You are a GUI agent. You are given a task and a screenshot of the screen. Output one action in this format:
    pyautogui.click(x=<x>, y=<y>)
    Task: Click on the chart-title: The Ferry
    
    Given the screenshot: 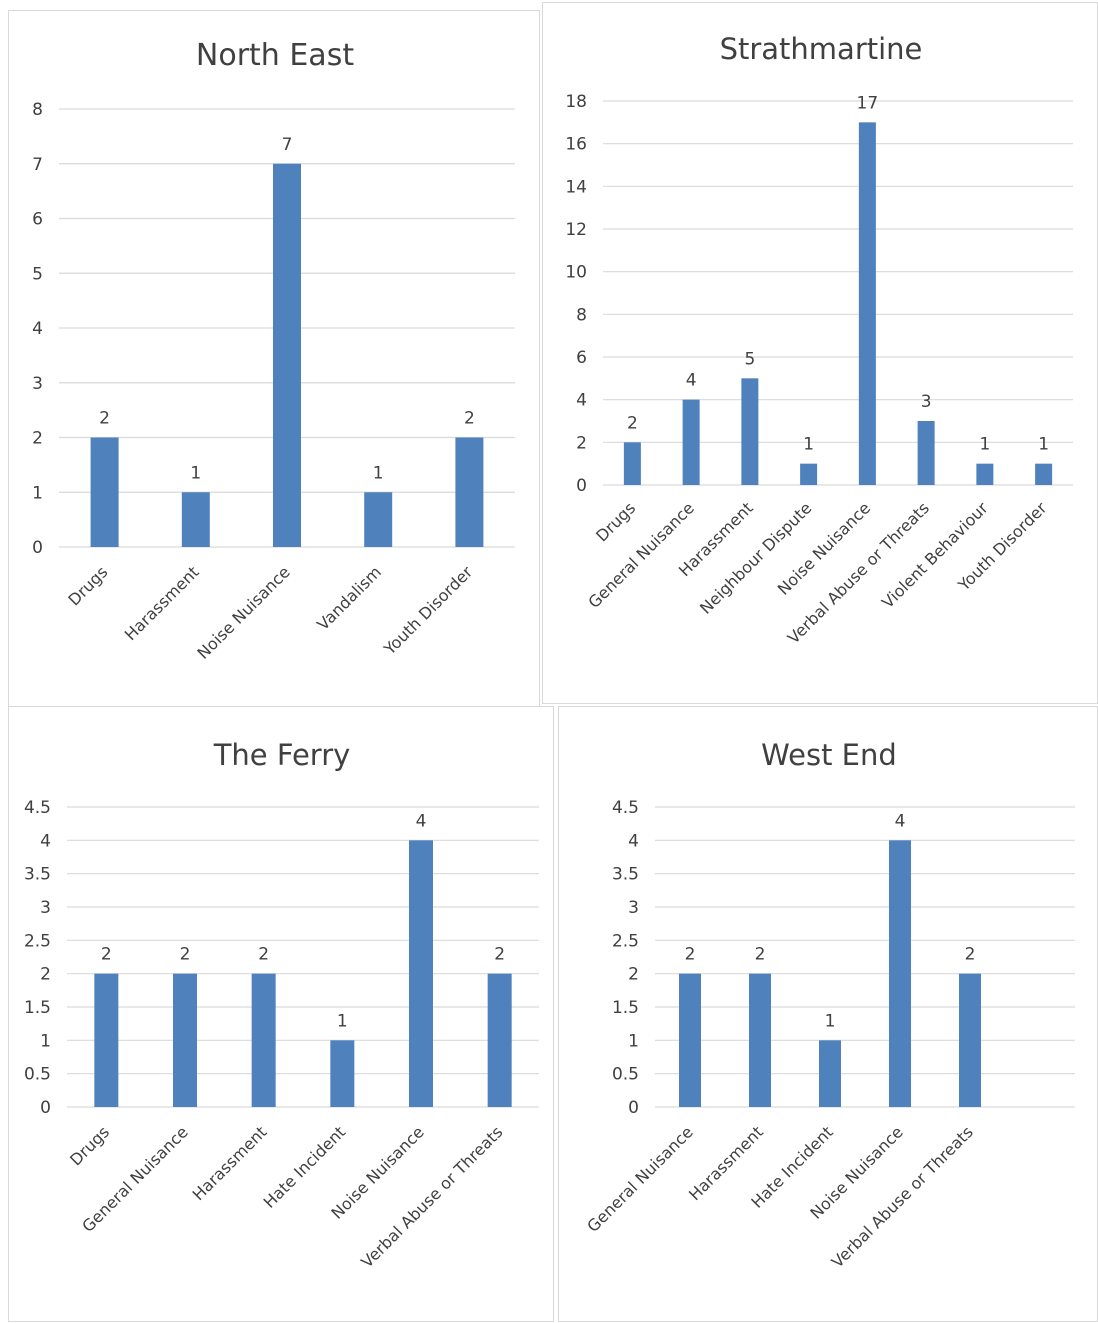 What is the action you would take?
    pyautogui.click(x=282, y=755)
    